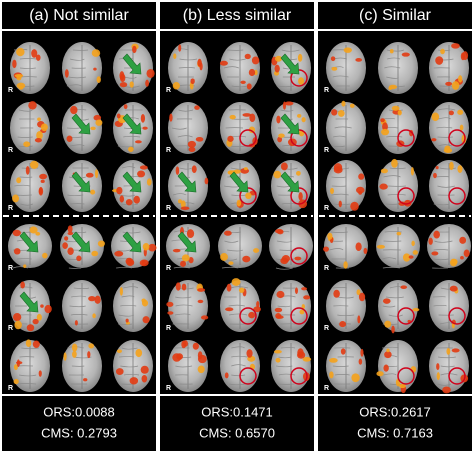 This screenshot has height=453, width=474. Describe the element at coordinates (406, 138) in the screenshot. I see `highlight-circle` at that location.